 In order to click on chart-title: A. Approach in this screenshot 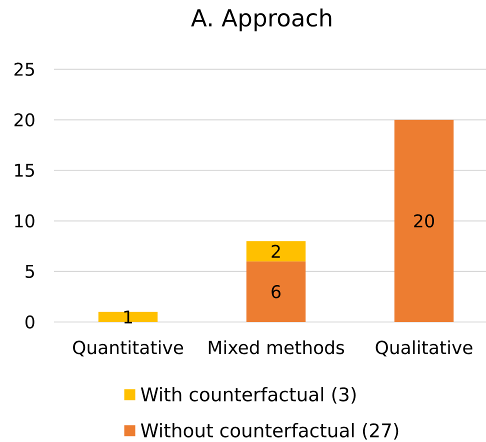, I will do `click(261, 20)`.